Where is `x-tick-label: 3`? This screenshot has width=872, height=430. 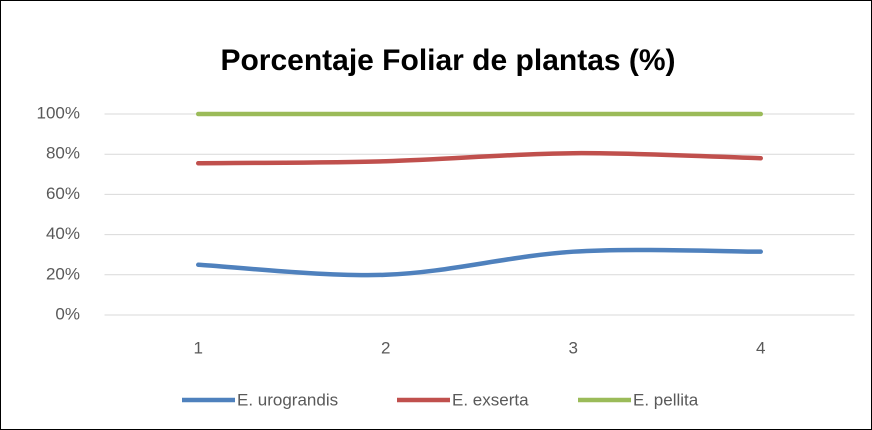 x-tick-label: 3 is located at coordinates (573, 347).